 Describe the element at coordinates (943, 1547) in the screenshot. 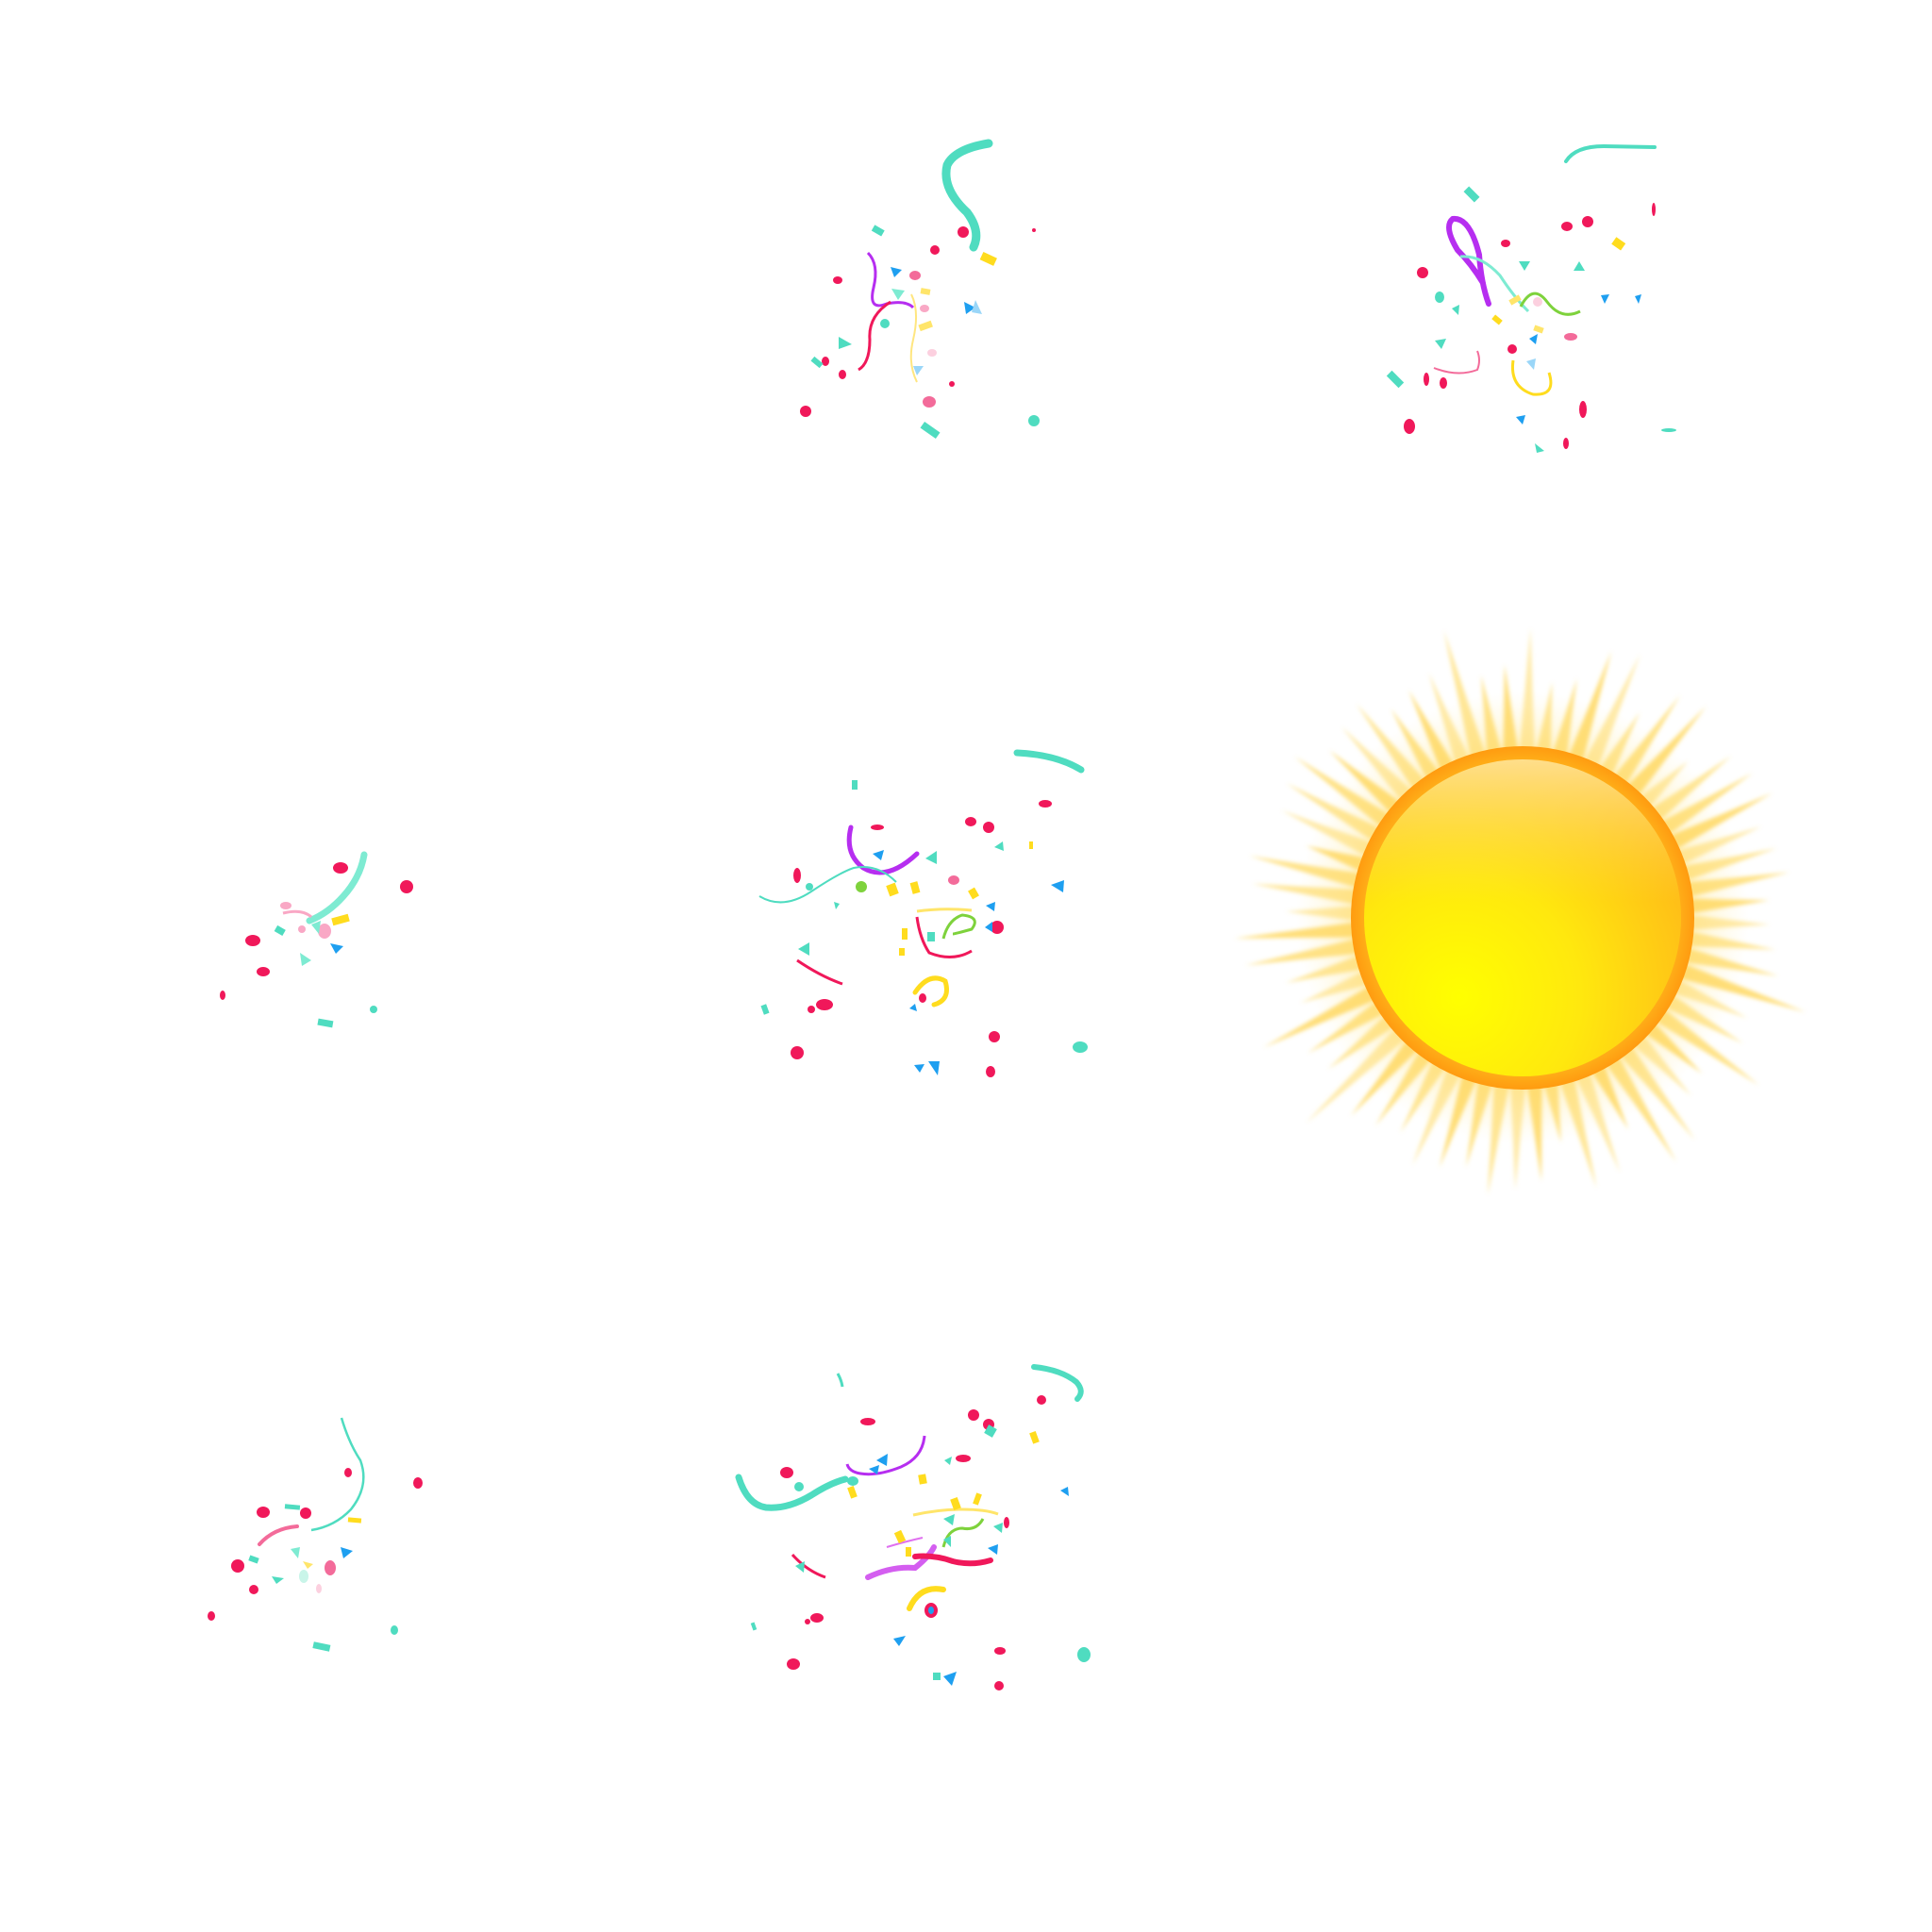

I see `confetti-frame-r3c2` at that location.